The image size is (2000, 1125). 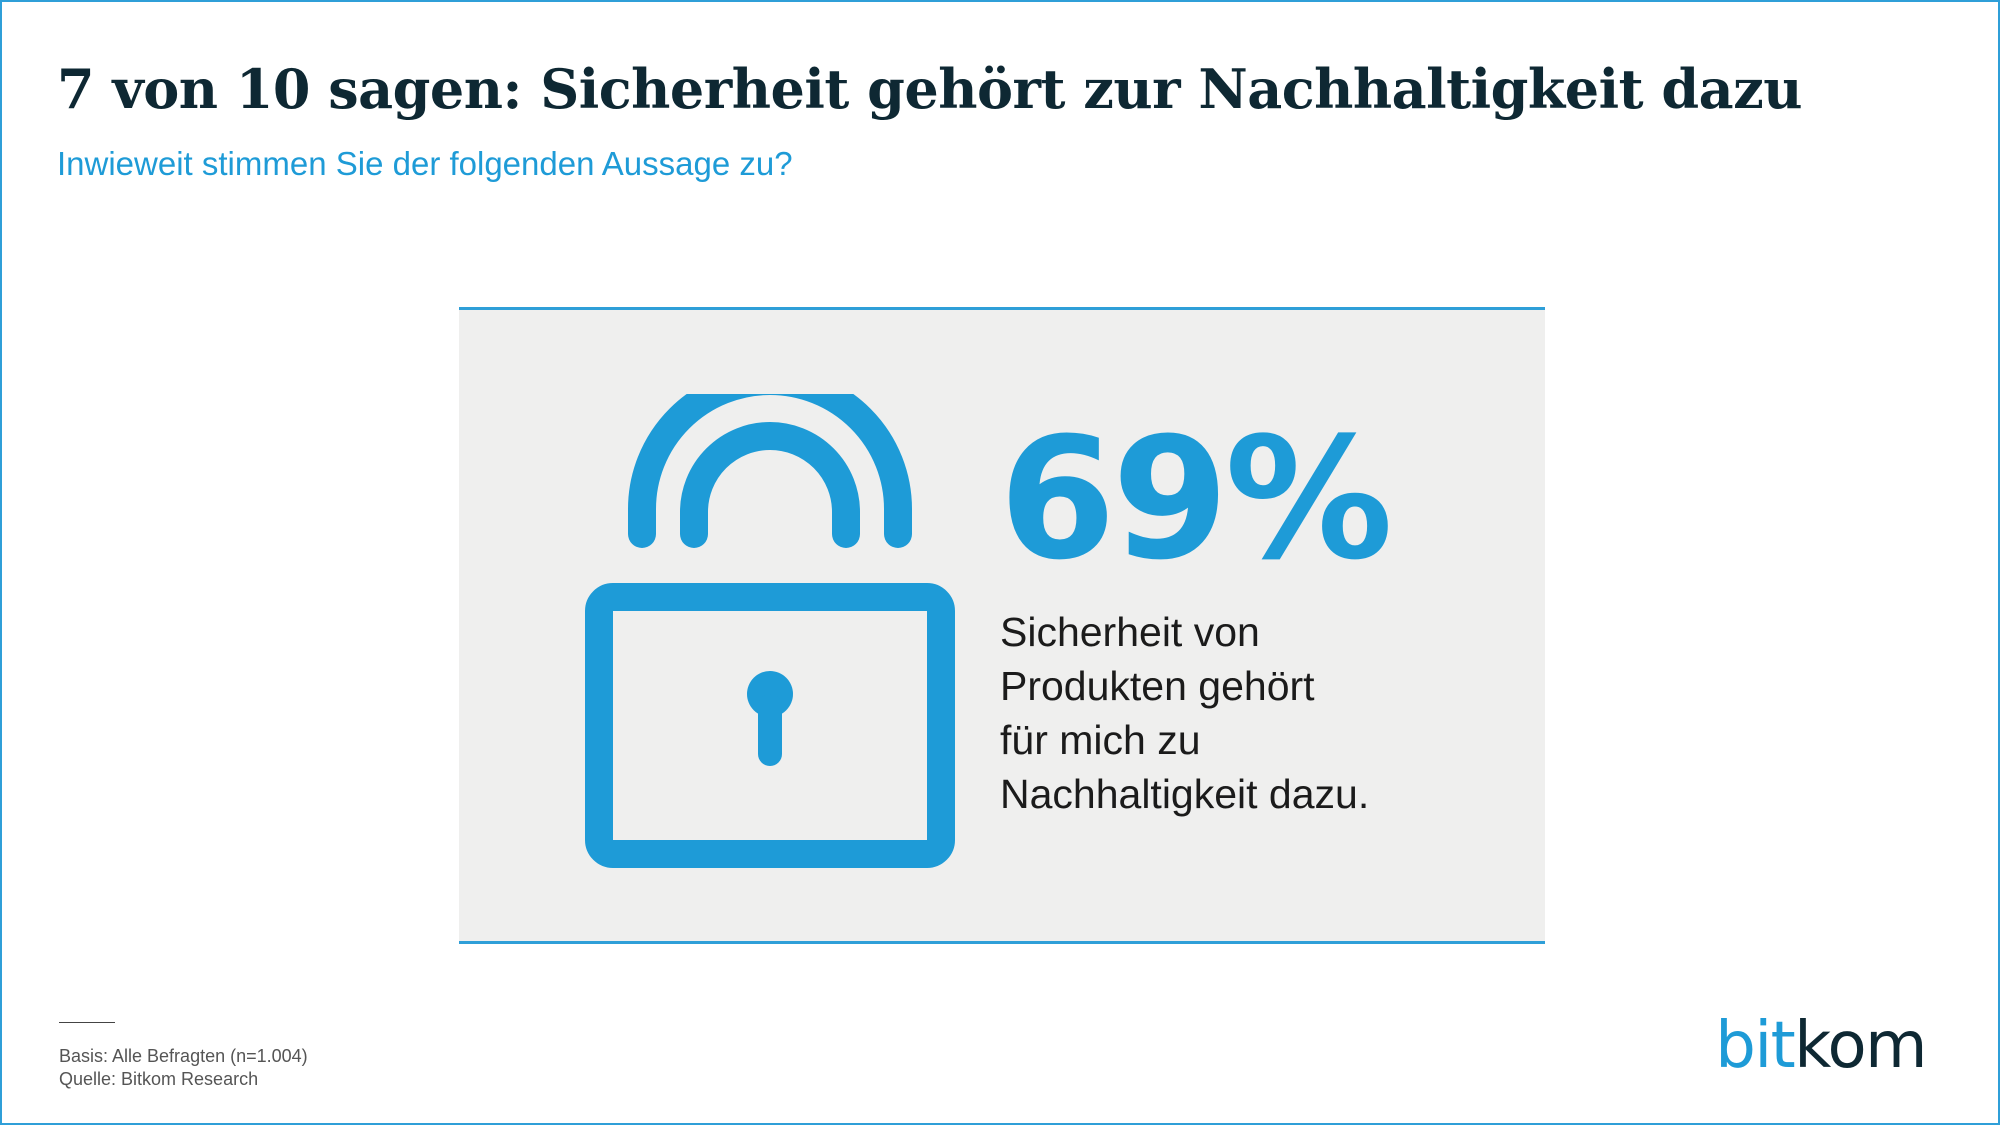 What do you see at coordinates (87, 1022) in the screenshot?
I see `footnote-divider` at bounding box center [87, 1022].